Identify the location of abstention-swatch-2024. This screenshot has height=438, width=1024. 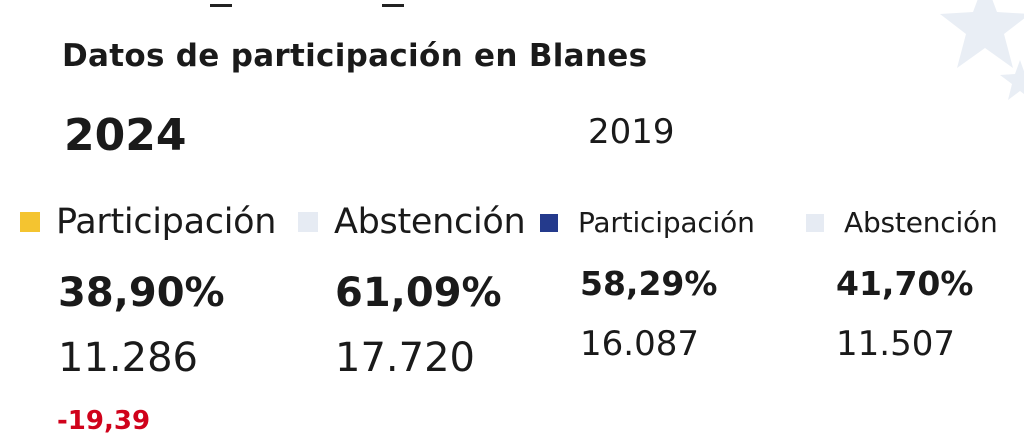
(308, 222).